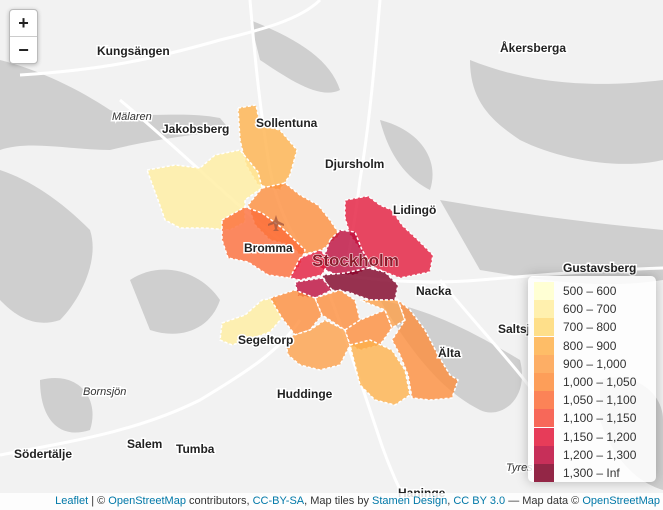 The image size is (663, 510). I want to click on attribution-contrib: contributors,, so click(219, 501).